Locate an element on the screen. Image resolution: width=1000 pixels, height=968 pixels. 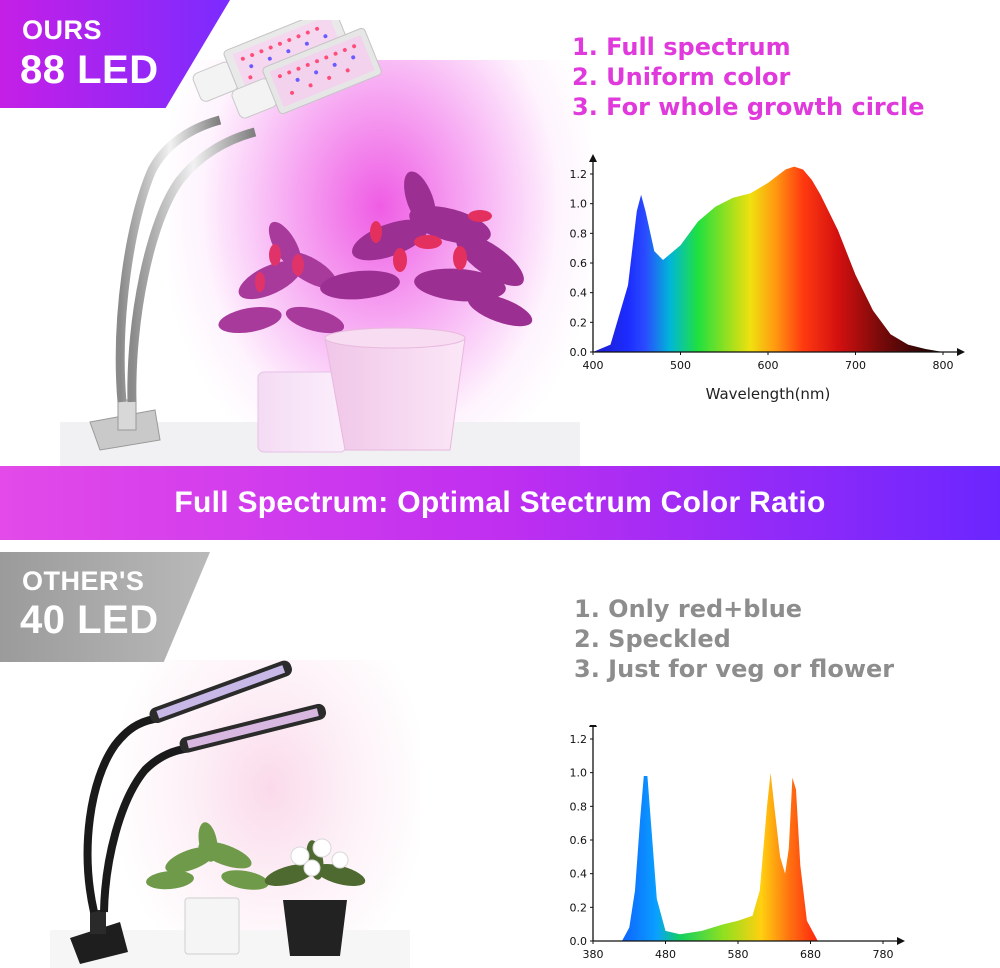
ours-feature-2: 2. Uniform color is located at coordinates (681, 77).